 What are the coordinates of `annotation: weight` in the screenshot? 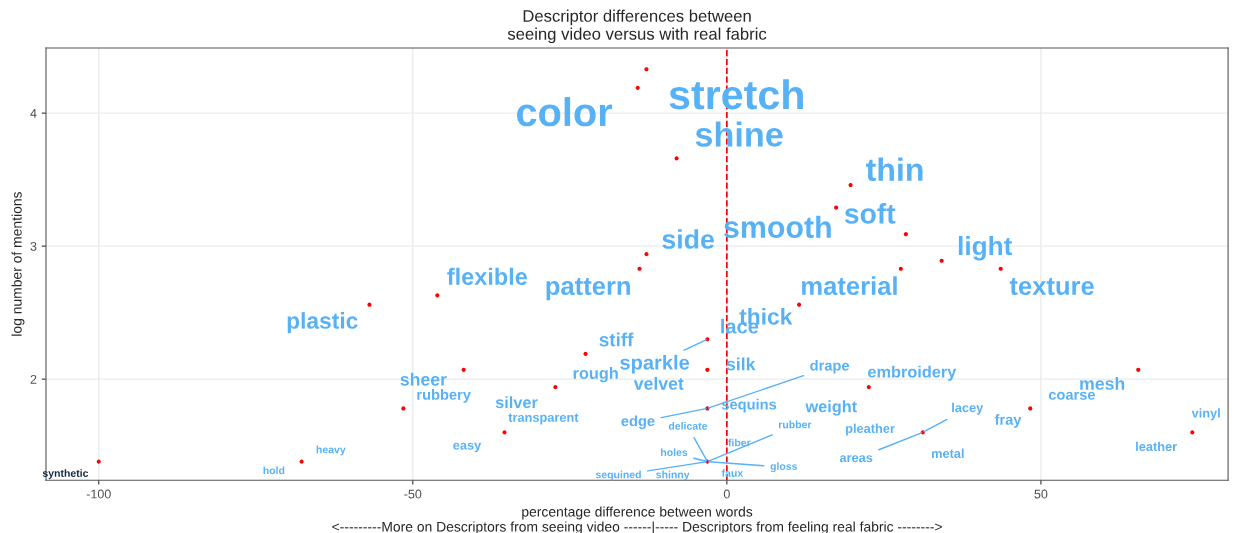 It's located at (831, 408).